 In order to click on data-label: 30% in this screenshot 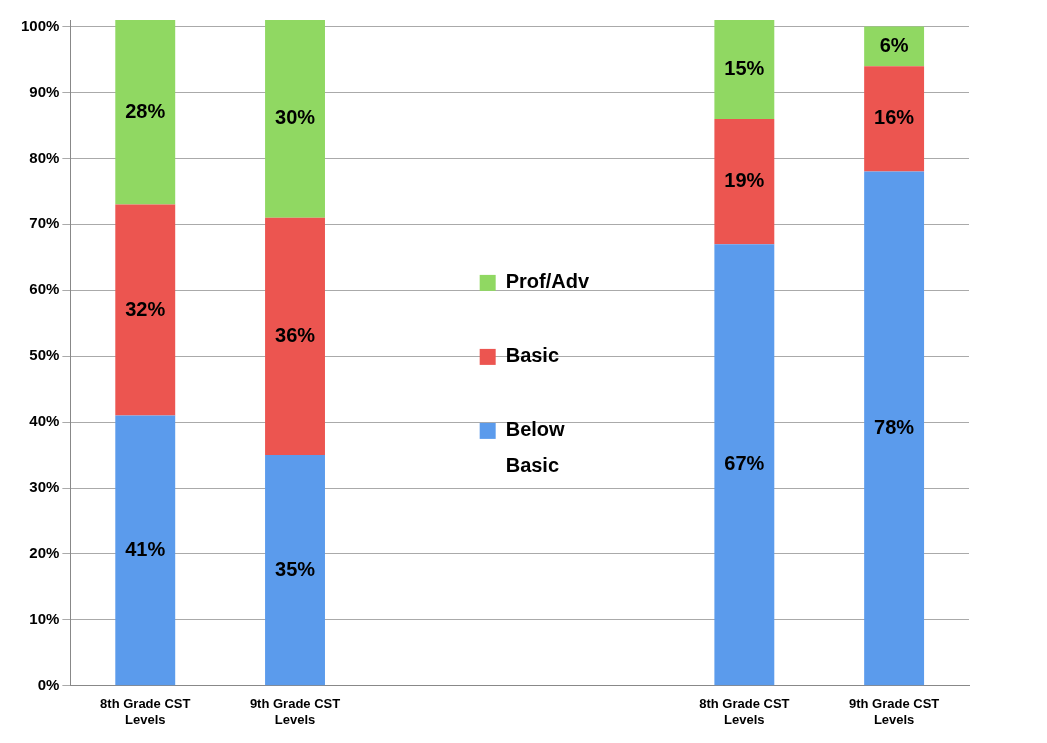, I will do `click(295, 117)`.